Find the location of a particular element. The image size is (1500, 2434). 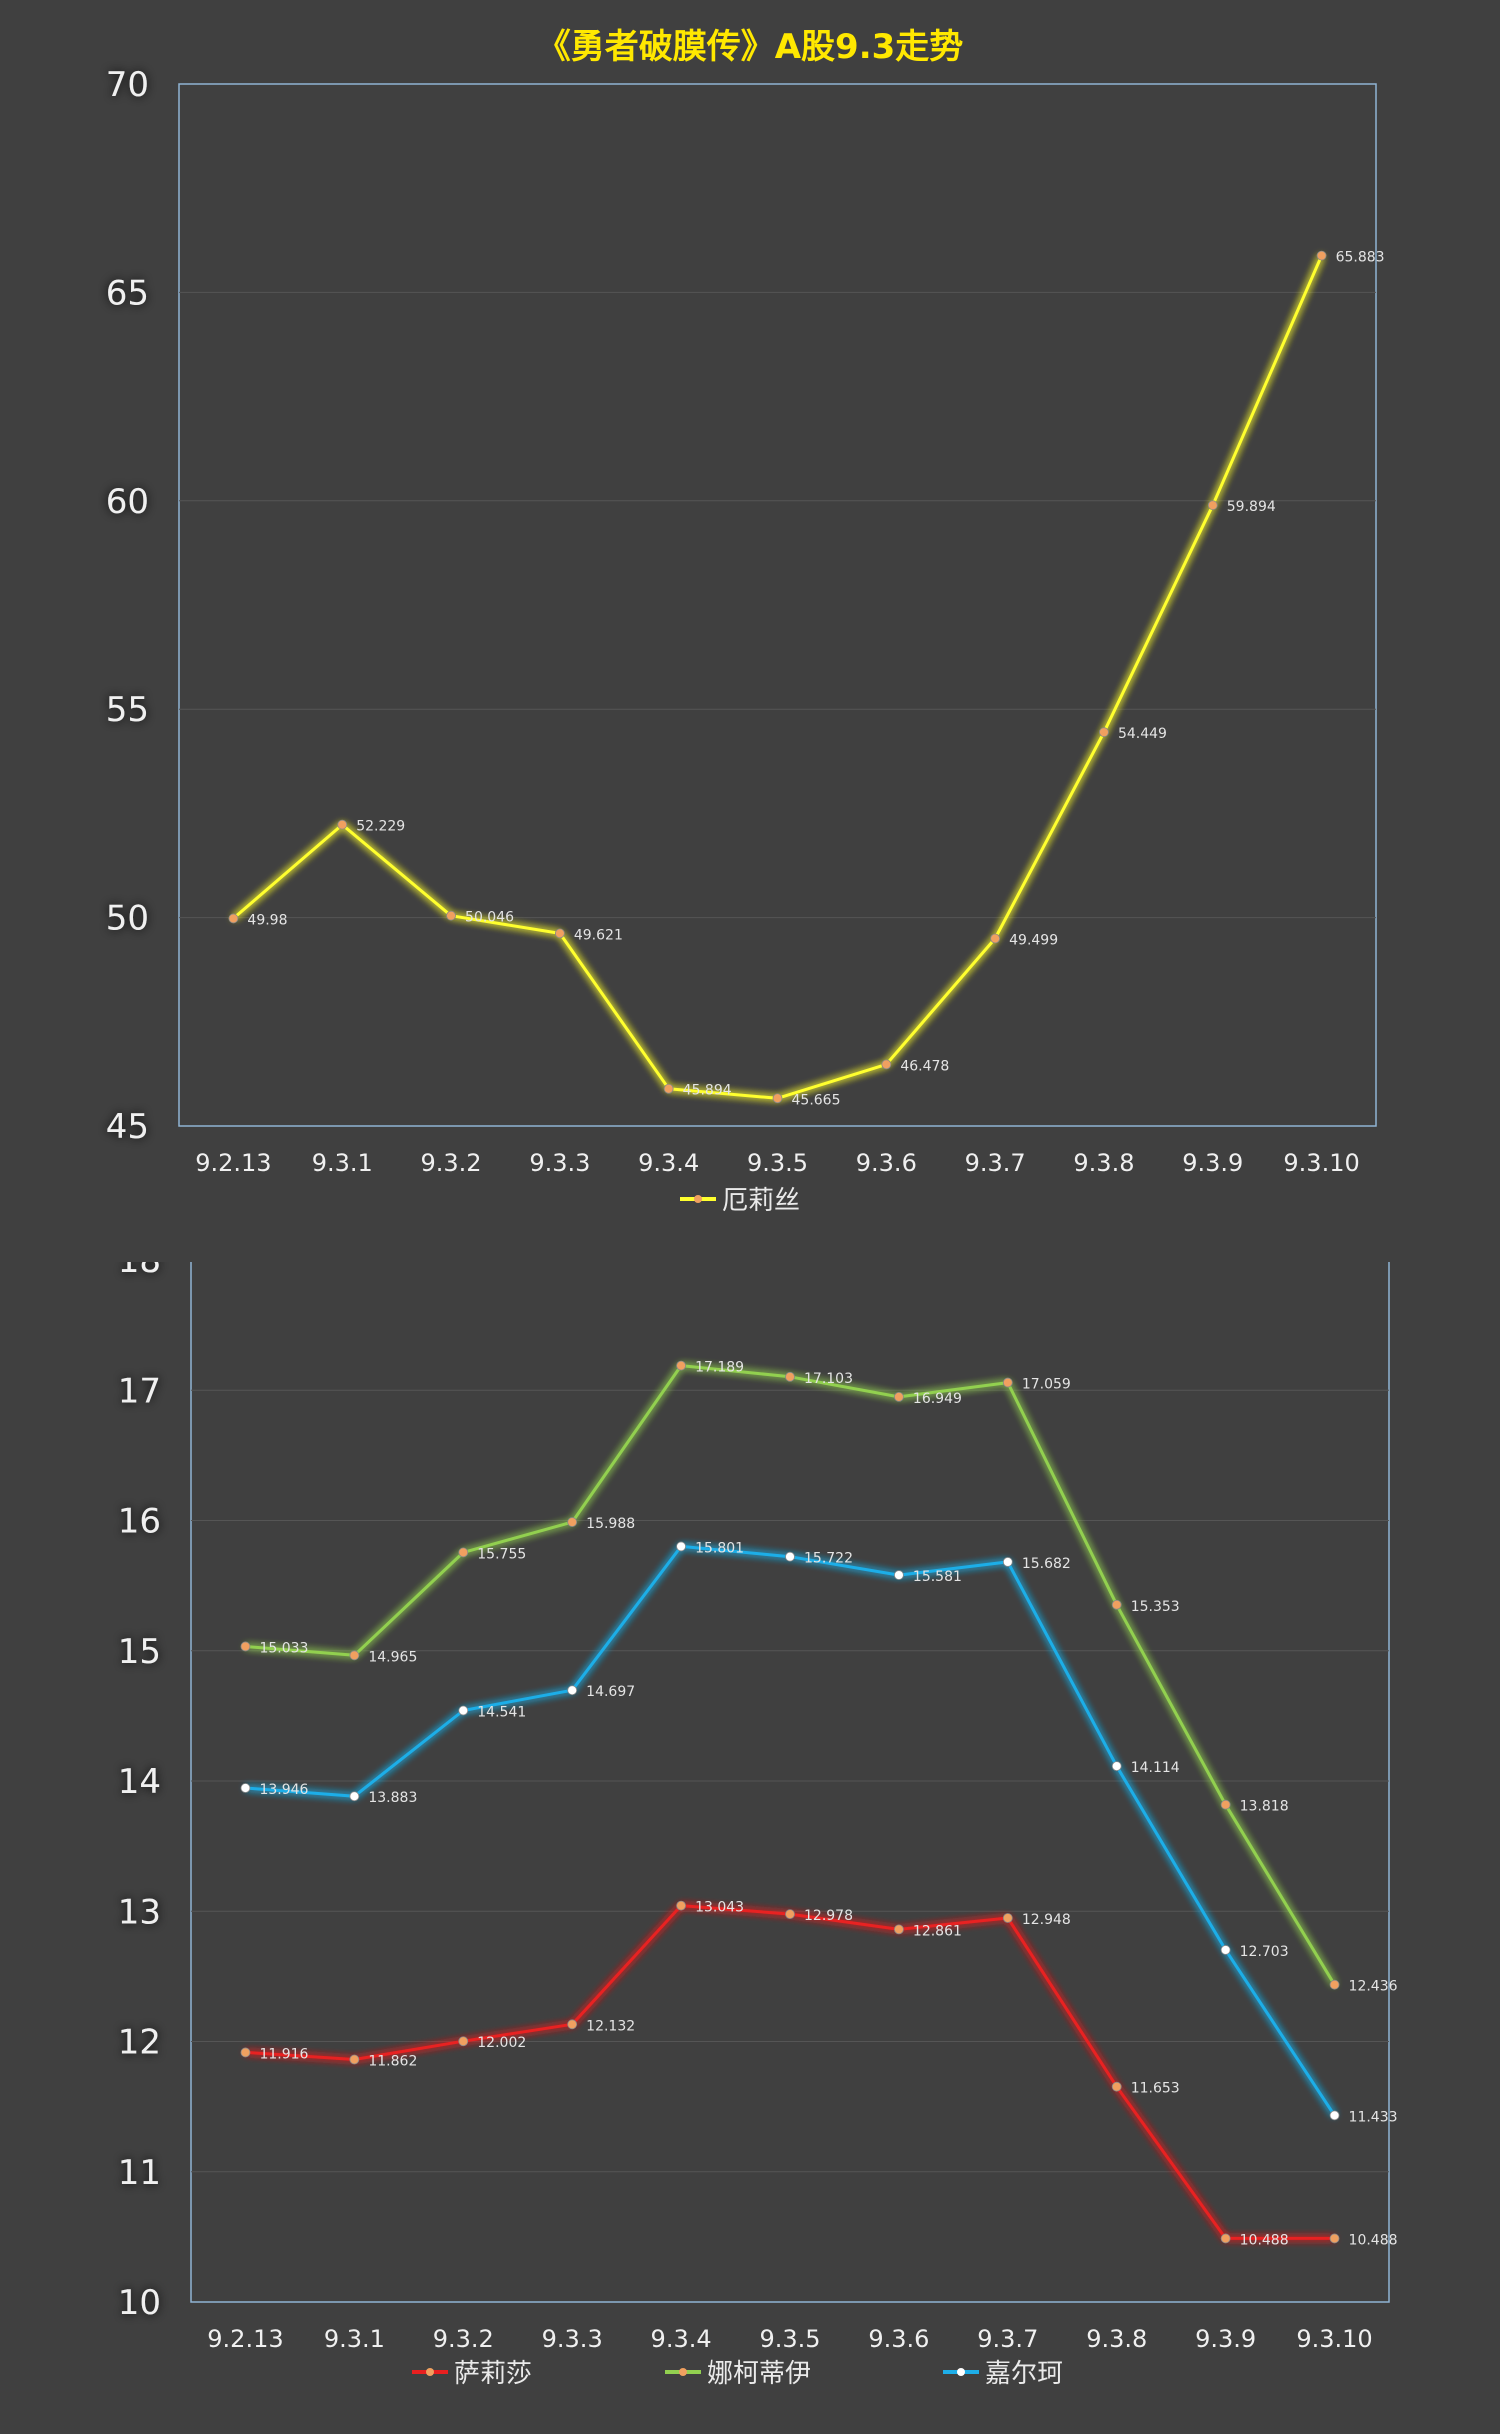

chart-title: 《勇者破膜传》A股9.3走势 is located at coordinates (750, 47).